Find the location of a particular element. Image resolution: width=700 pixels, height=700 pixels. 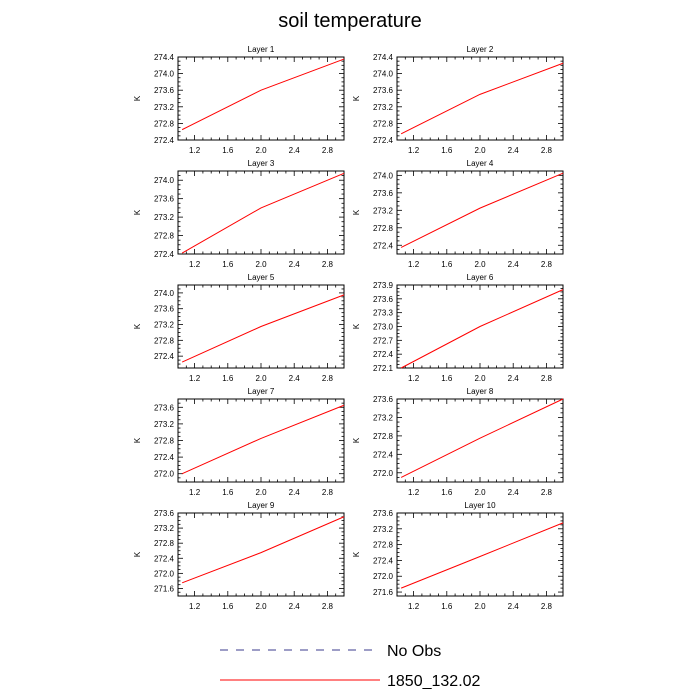

y-tick-label: 274.4 is located at coordinates (383, 57).